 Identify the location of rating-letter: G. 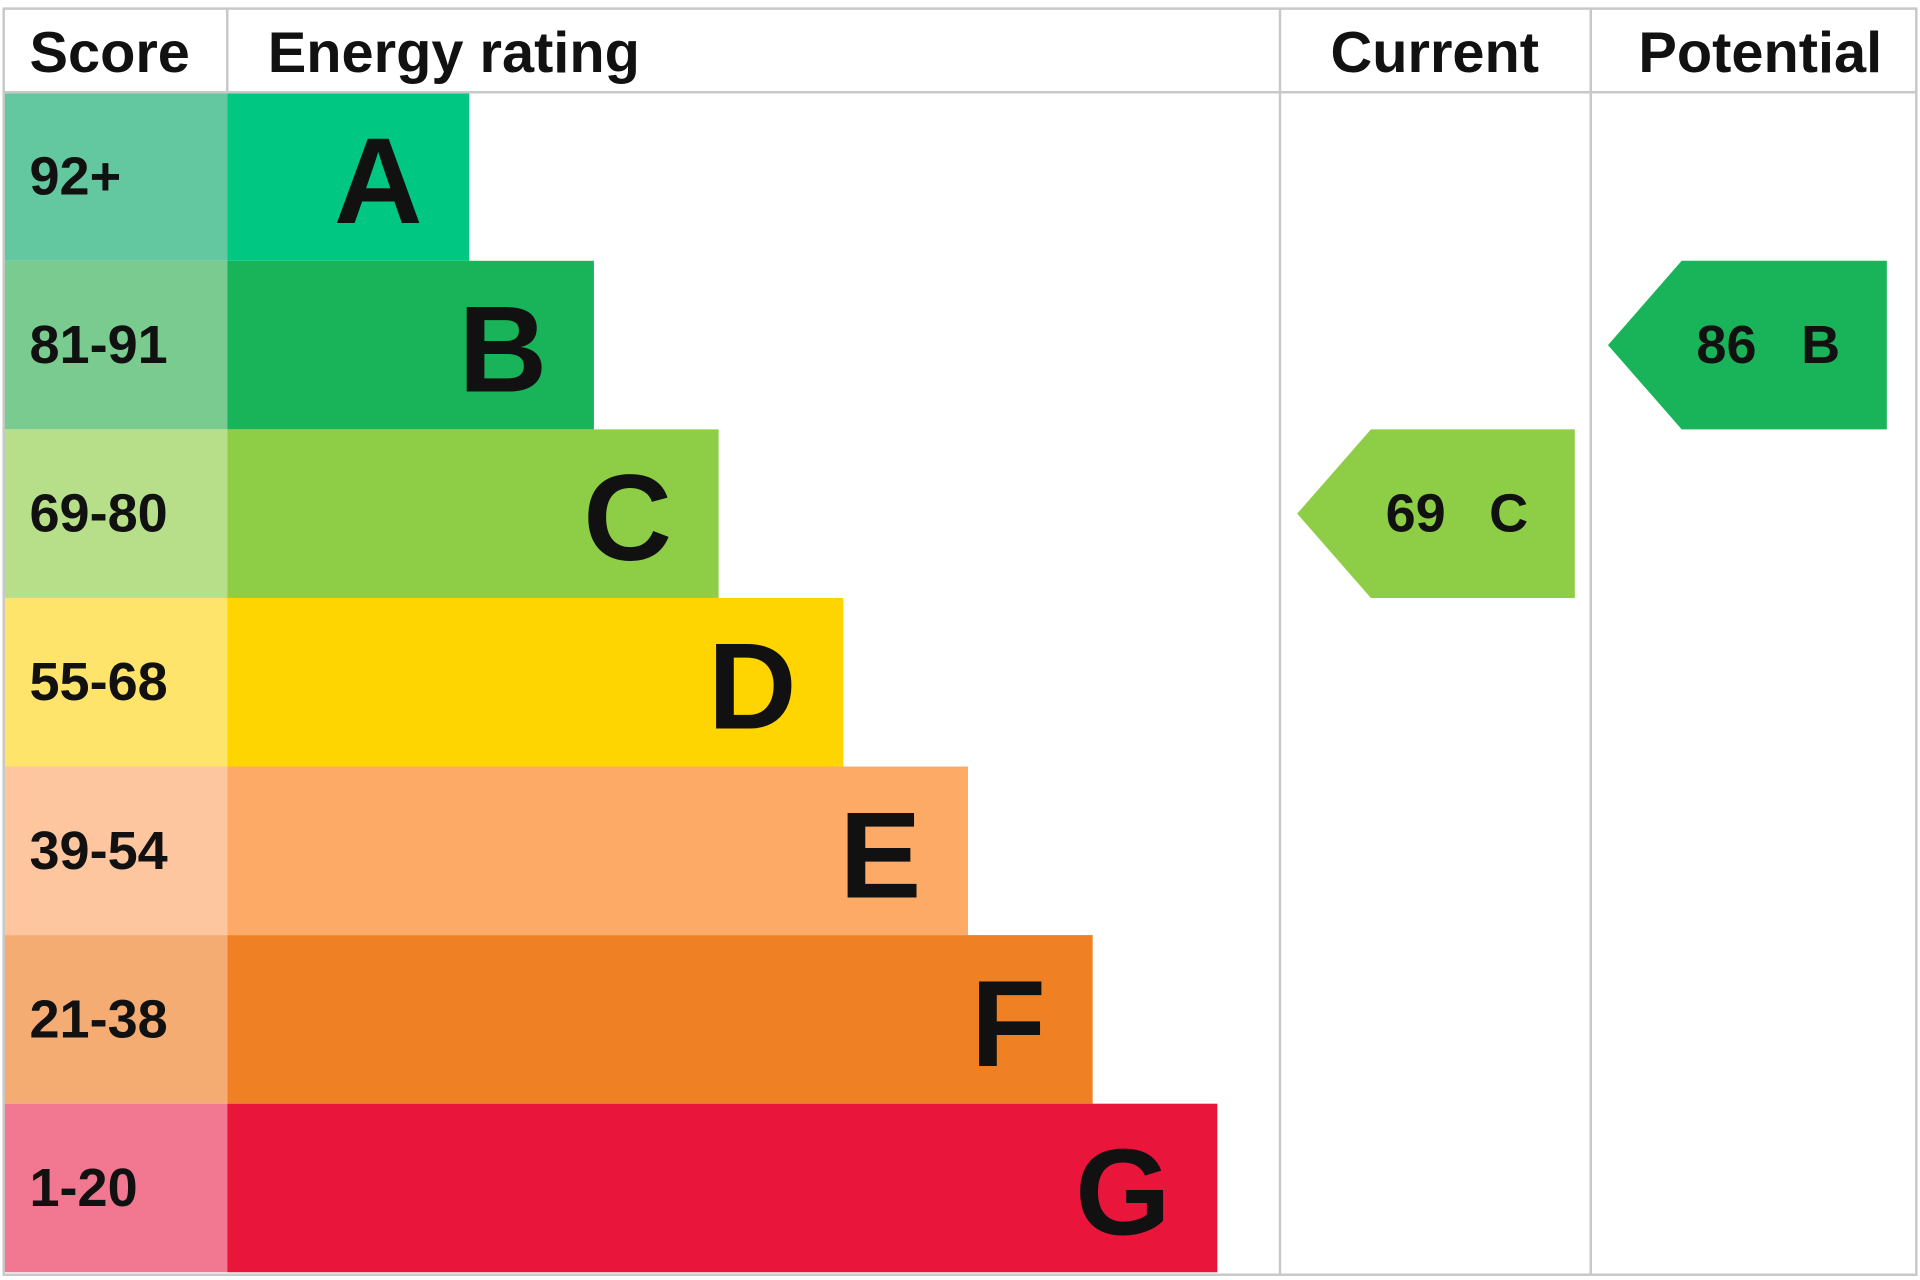
(1123, 1192).